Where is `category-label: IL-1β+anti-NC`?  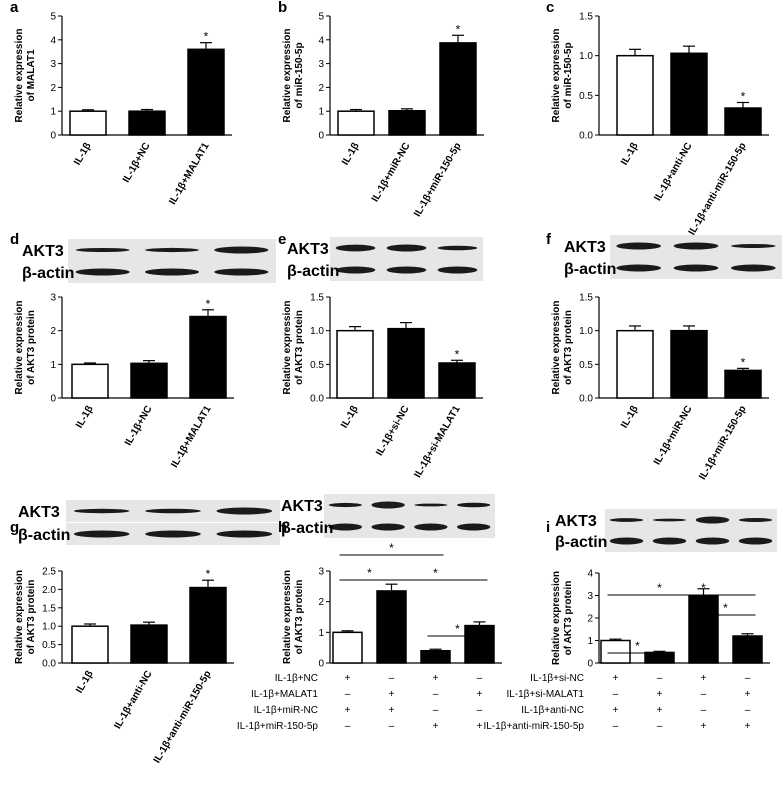 category-label: IL-1β+anti-NC is located at coordinates (133, 700).